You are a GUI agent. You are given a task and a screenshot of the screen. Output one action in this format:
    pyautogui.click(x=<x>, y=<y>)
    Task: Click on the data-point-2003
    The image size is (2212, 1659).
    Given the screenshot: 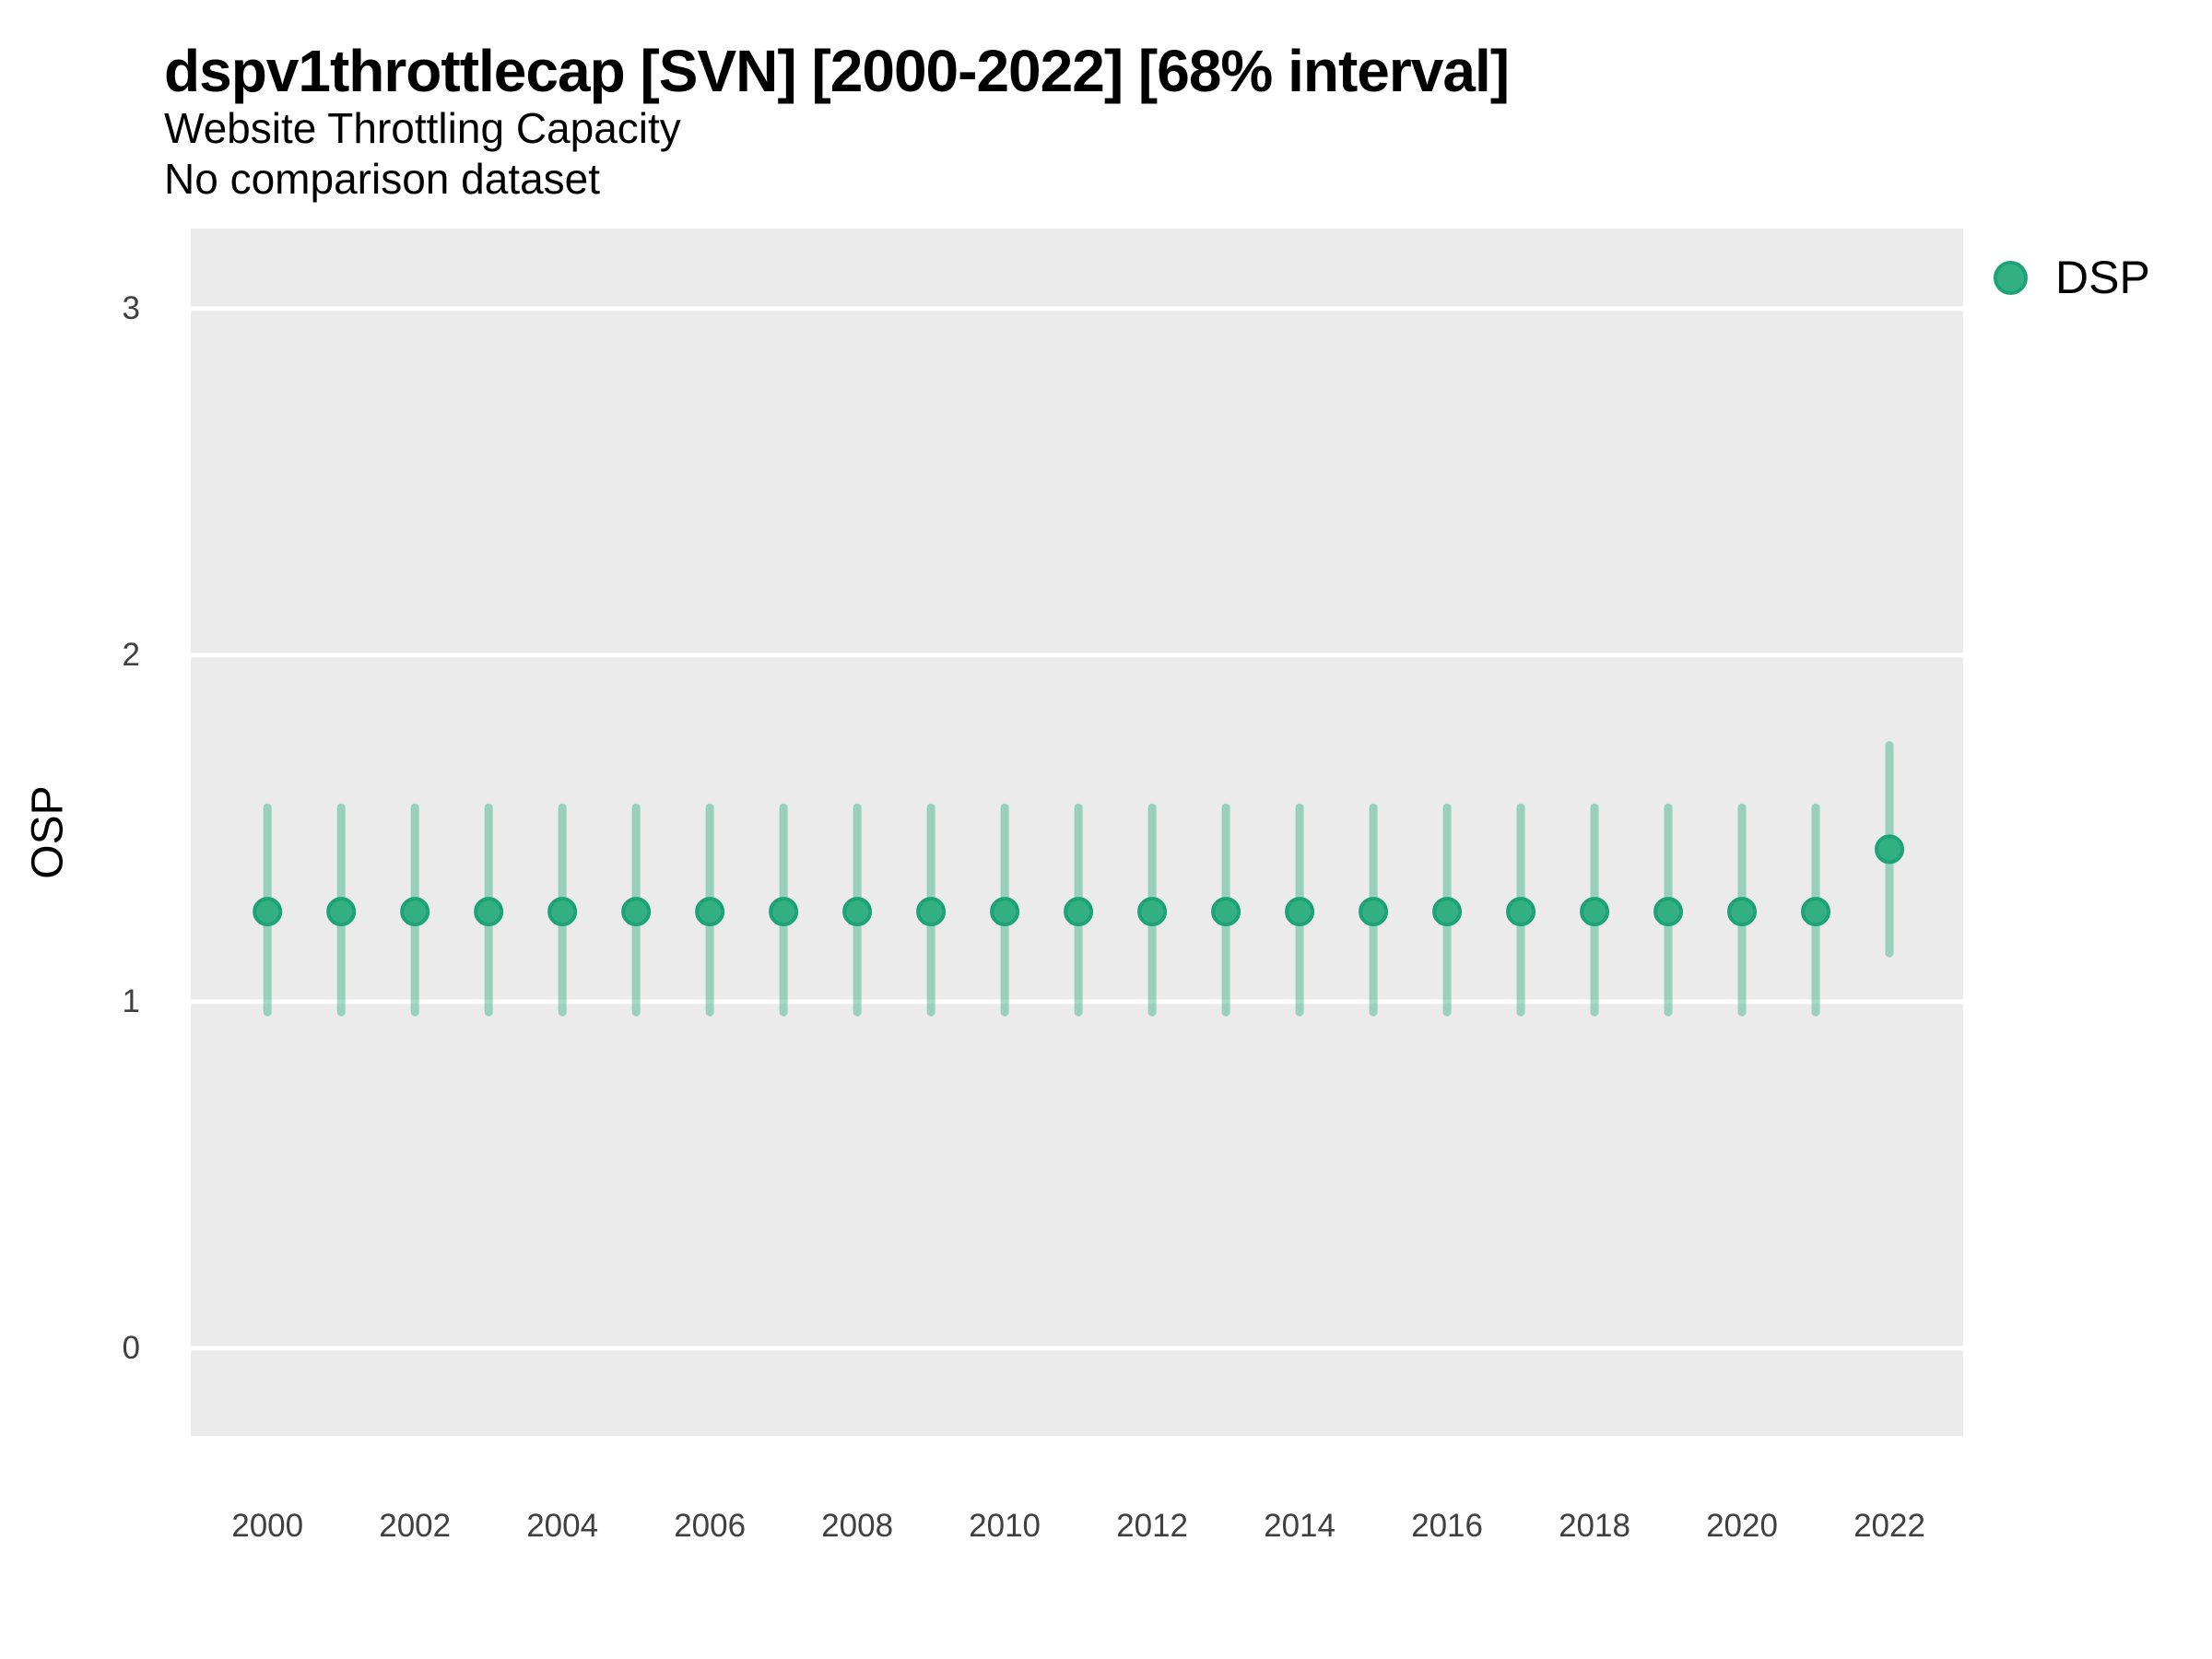 What is the action you would take?
    pyautogui.click(x=489, y=912)
    